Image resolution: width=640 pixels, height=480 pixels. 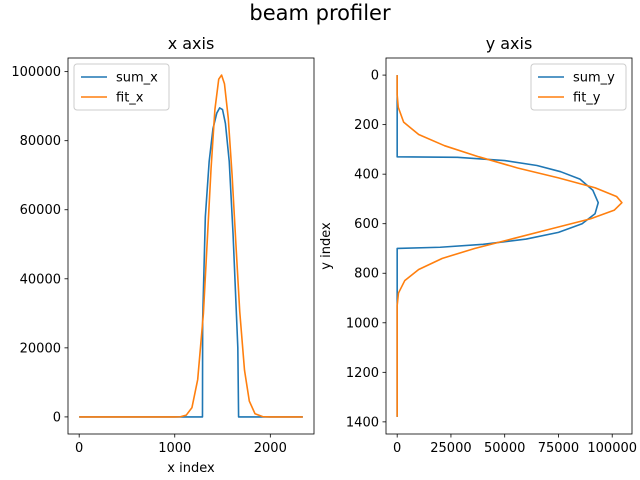 I want to click on y-axis-x-tick-label: 25000, so click(x=450, y=448).